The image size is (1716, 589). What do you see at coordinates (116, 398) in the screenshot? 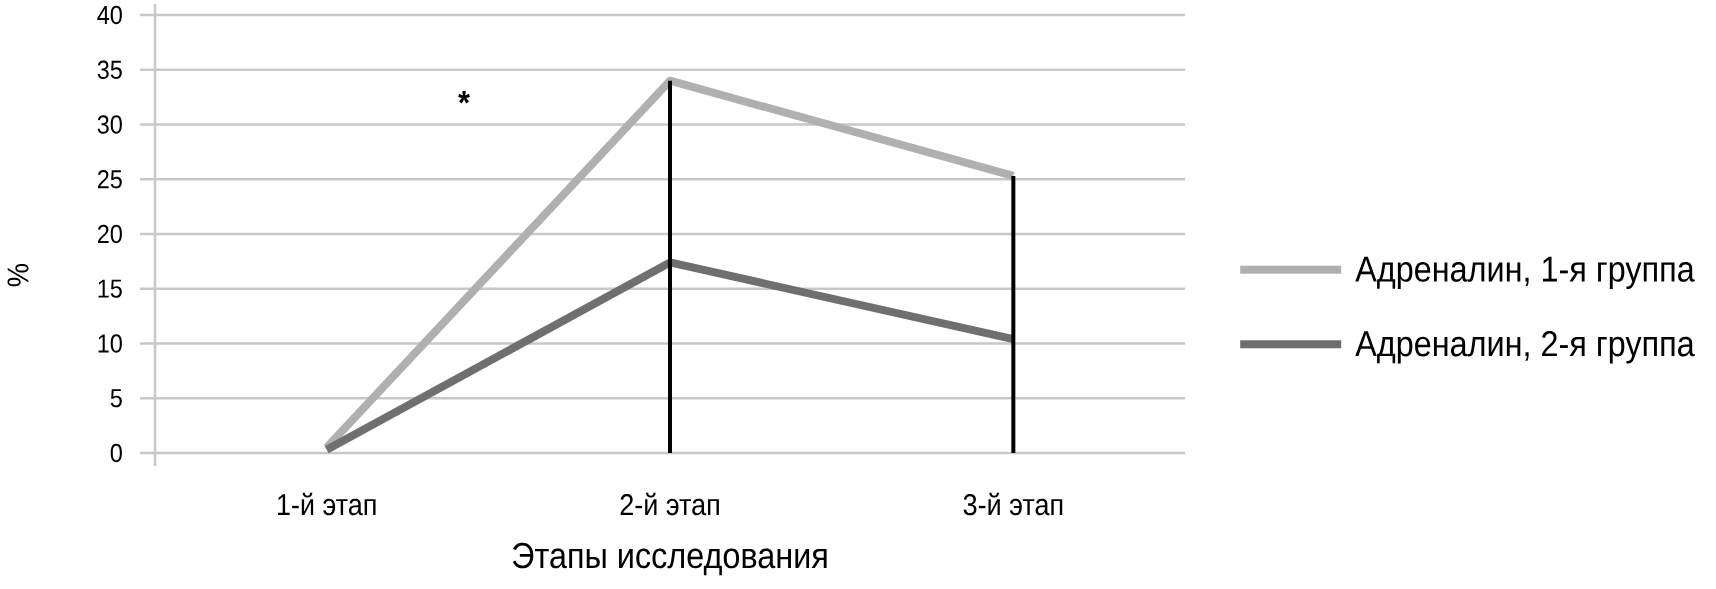
I see `y-tick-label: 5` at bounding box center [116, 398].